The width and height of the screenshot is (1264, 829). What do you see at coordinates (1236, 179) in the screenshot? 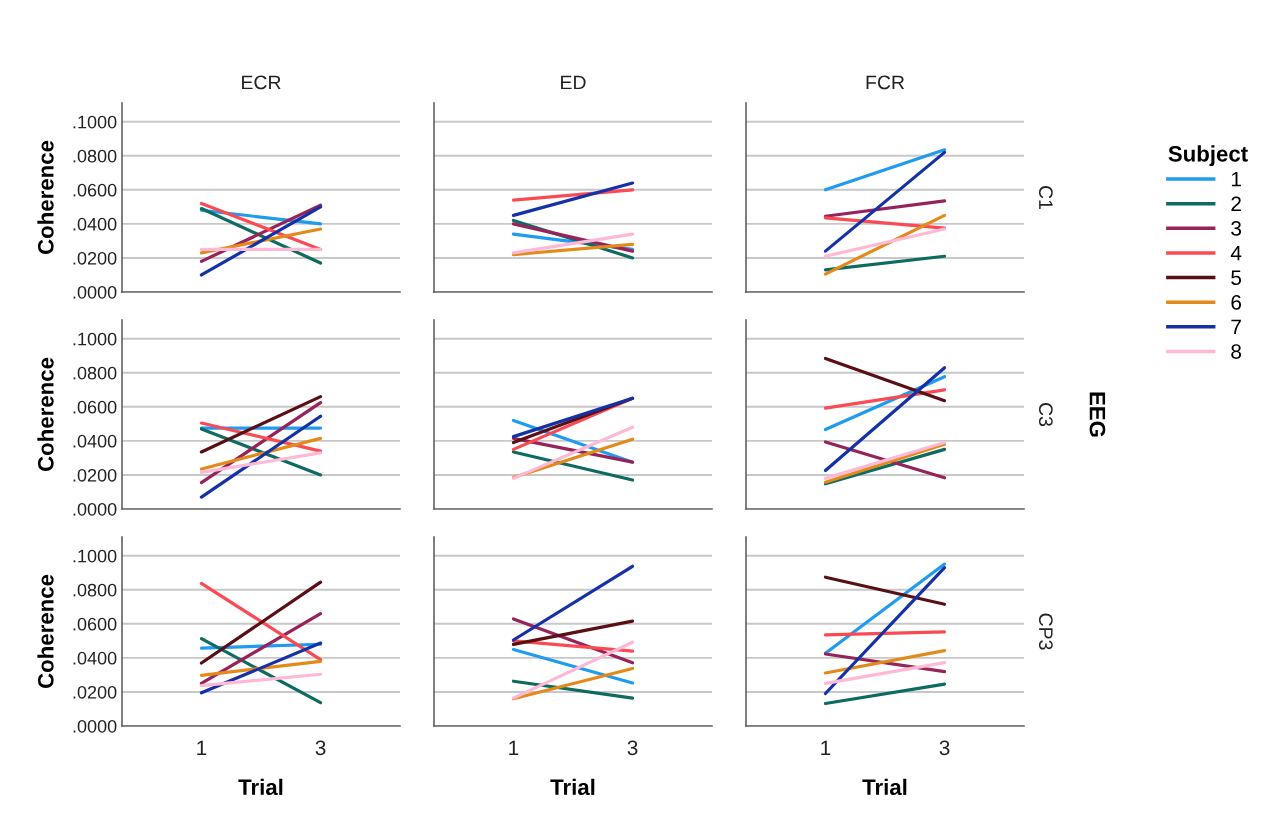
I see `legend-label: 1` at bounding box center [1236, 179].